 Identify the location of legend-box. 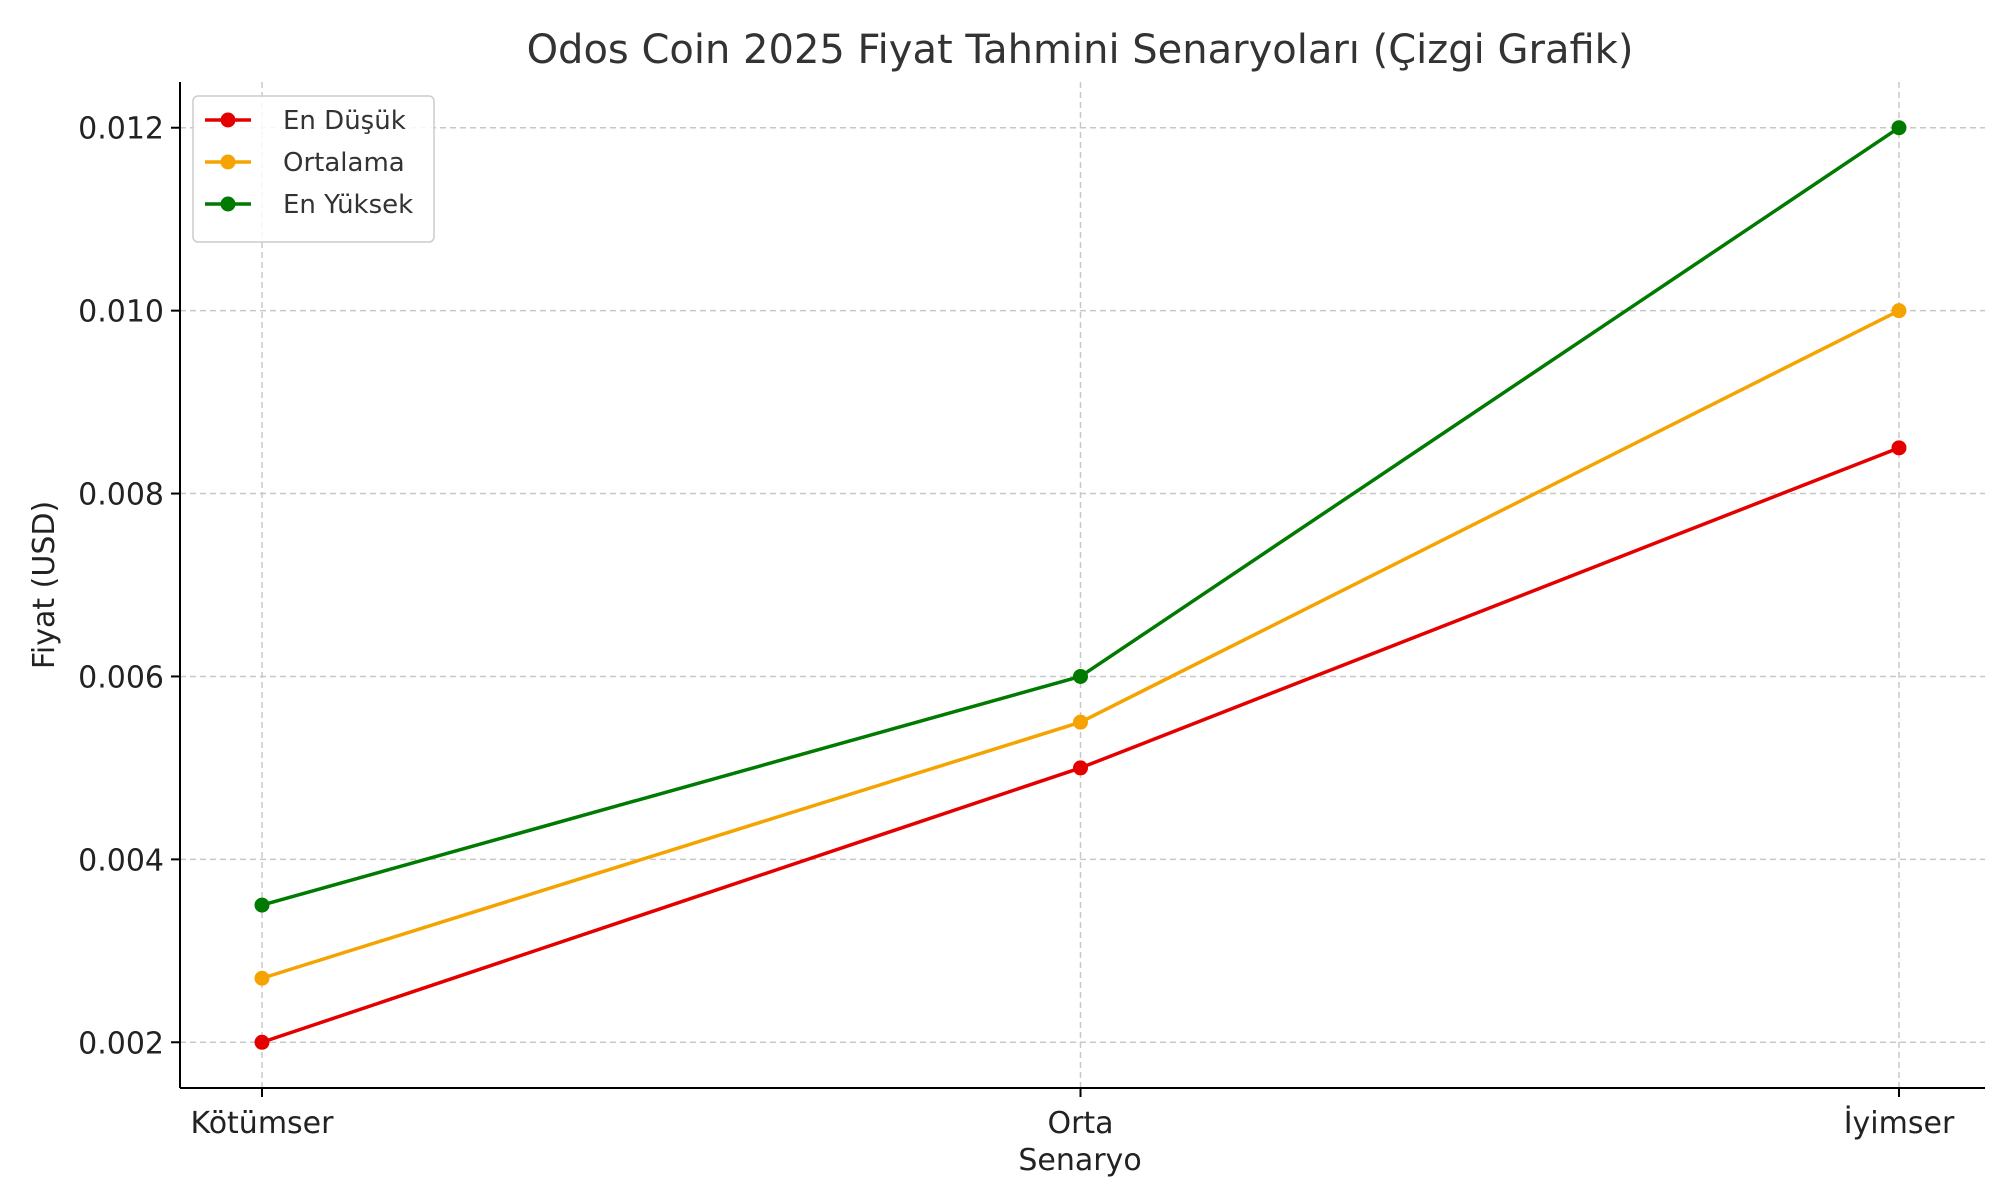
(313, 169).